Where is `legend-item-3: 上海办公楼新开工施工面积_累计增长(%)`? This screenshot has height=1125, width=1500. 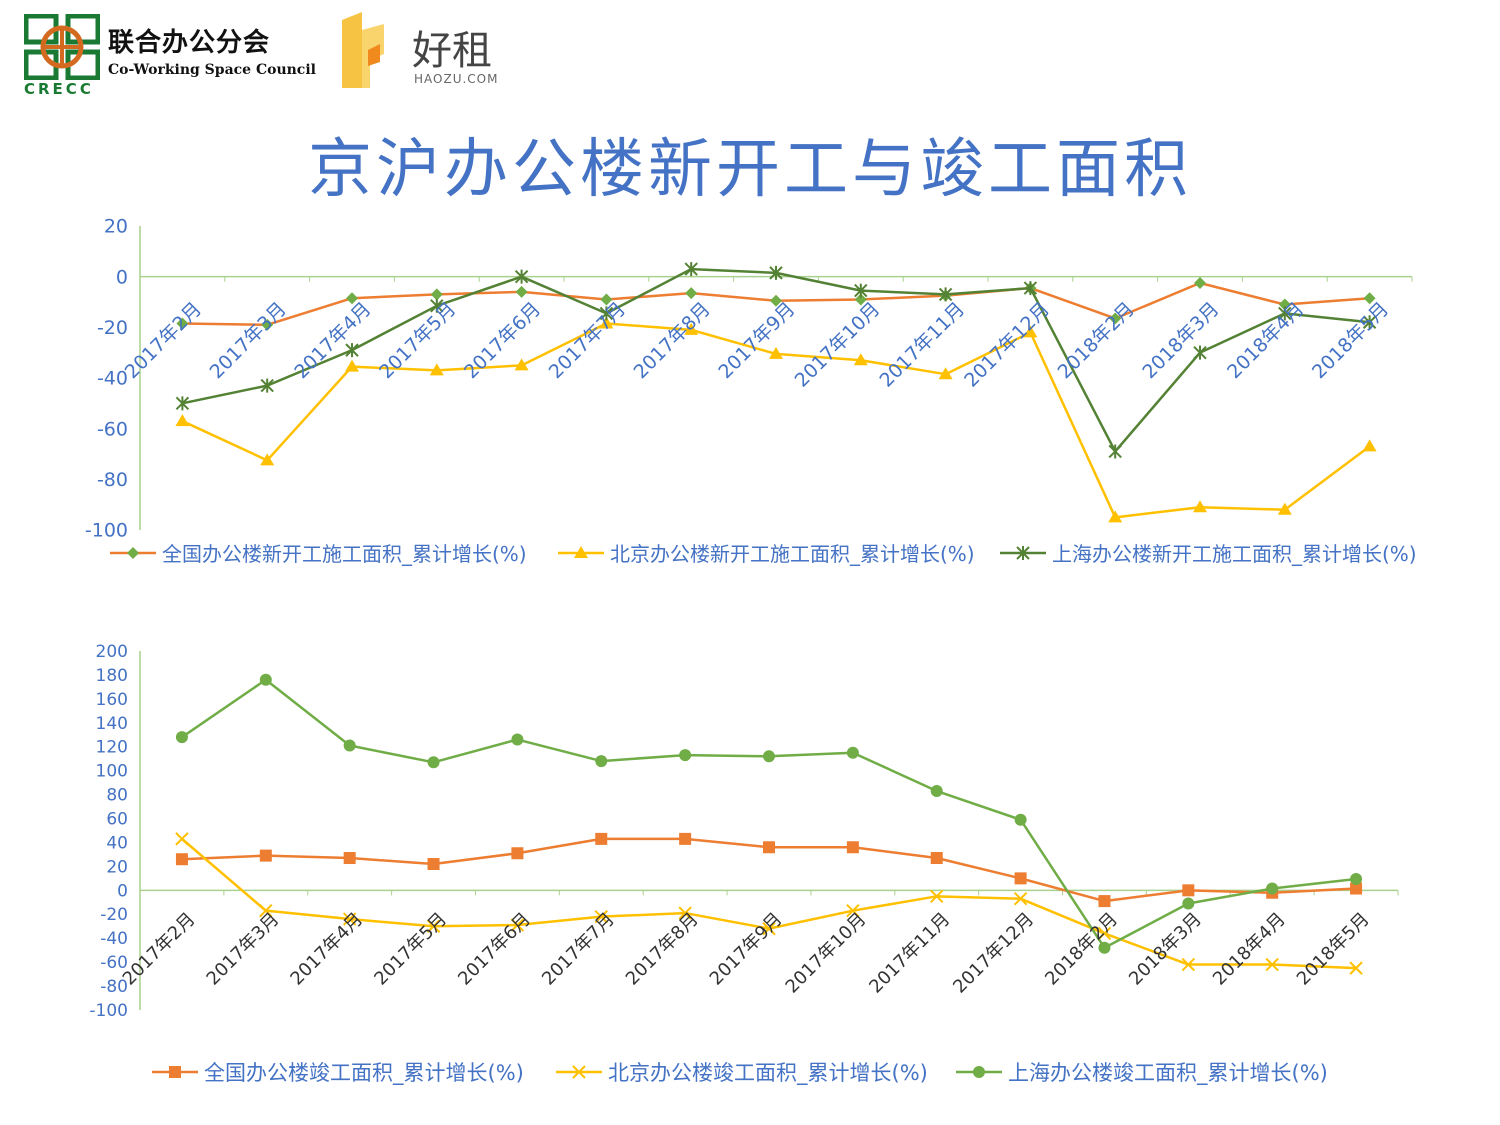
legend-item-3: 上海办公楼新开工施工面积_累计增长(%) is located at coordinates (1208, 554).